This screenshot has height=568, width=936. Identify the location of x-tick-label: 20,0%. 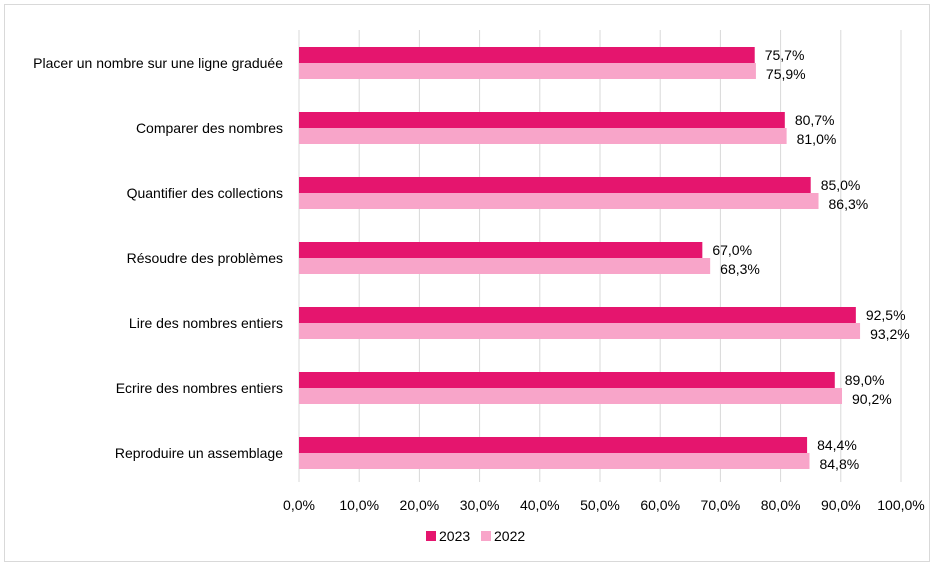
(420, 505).